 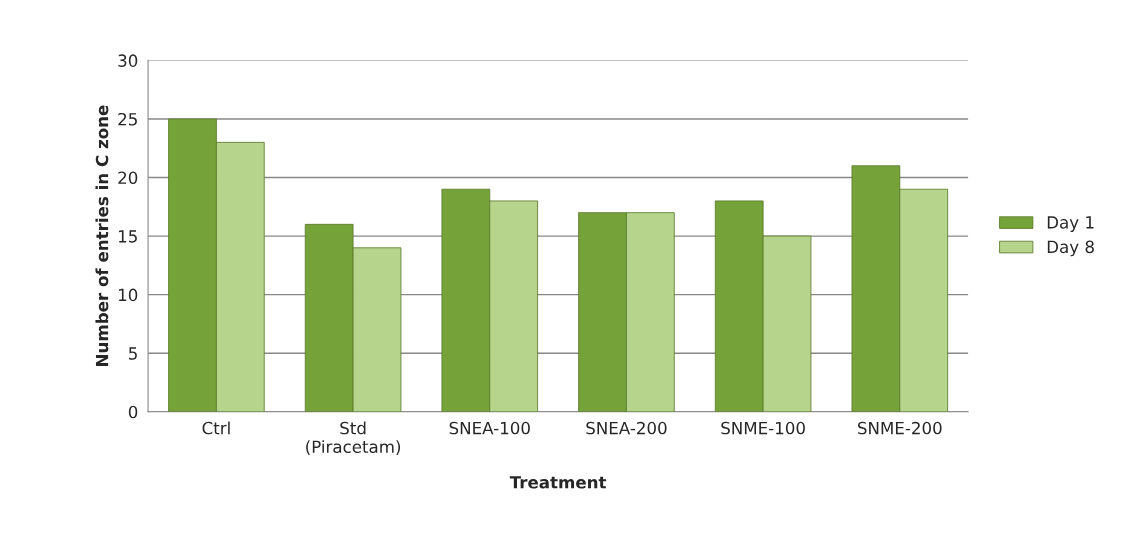 What do you see at coordinates (763, 428) in the screenshot?
I see `x-tick-label: SNME-100` at bounding box center [763, 428].